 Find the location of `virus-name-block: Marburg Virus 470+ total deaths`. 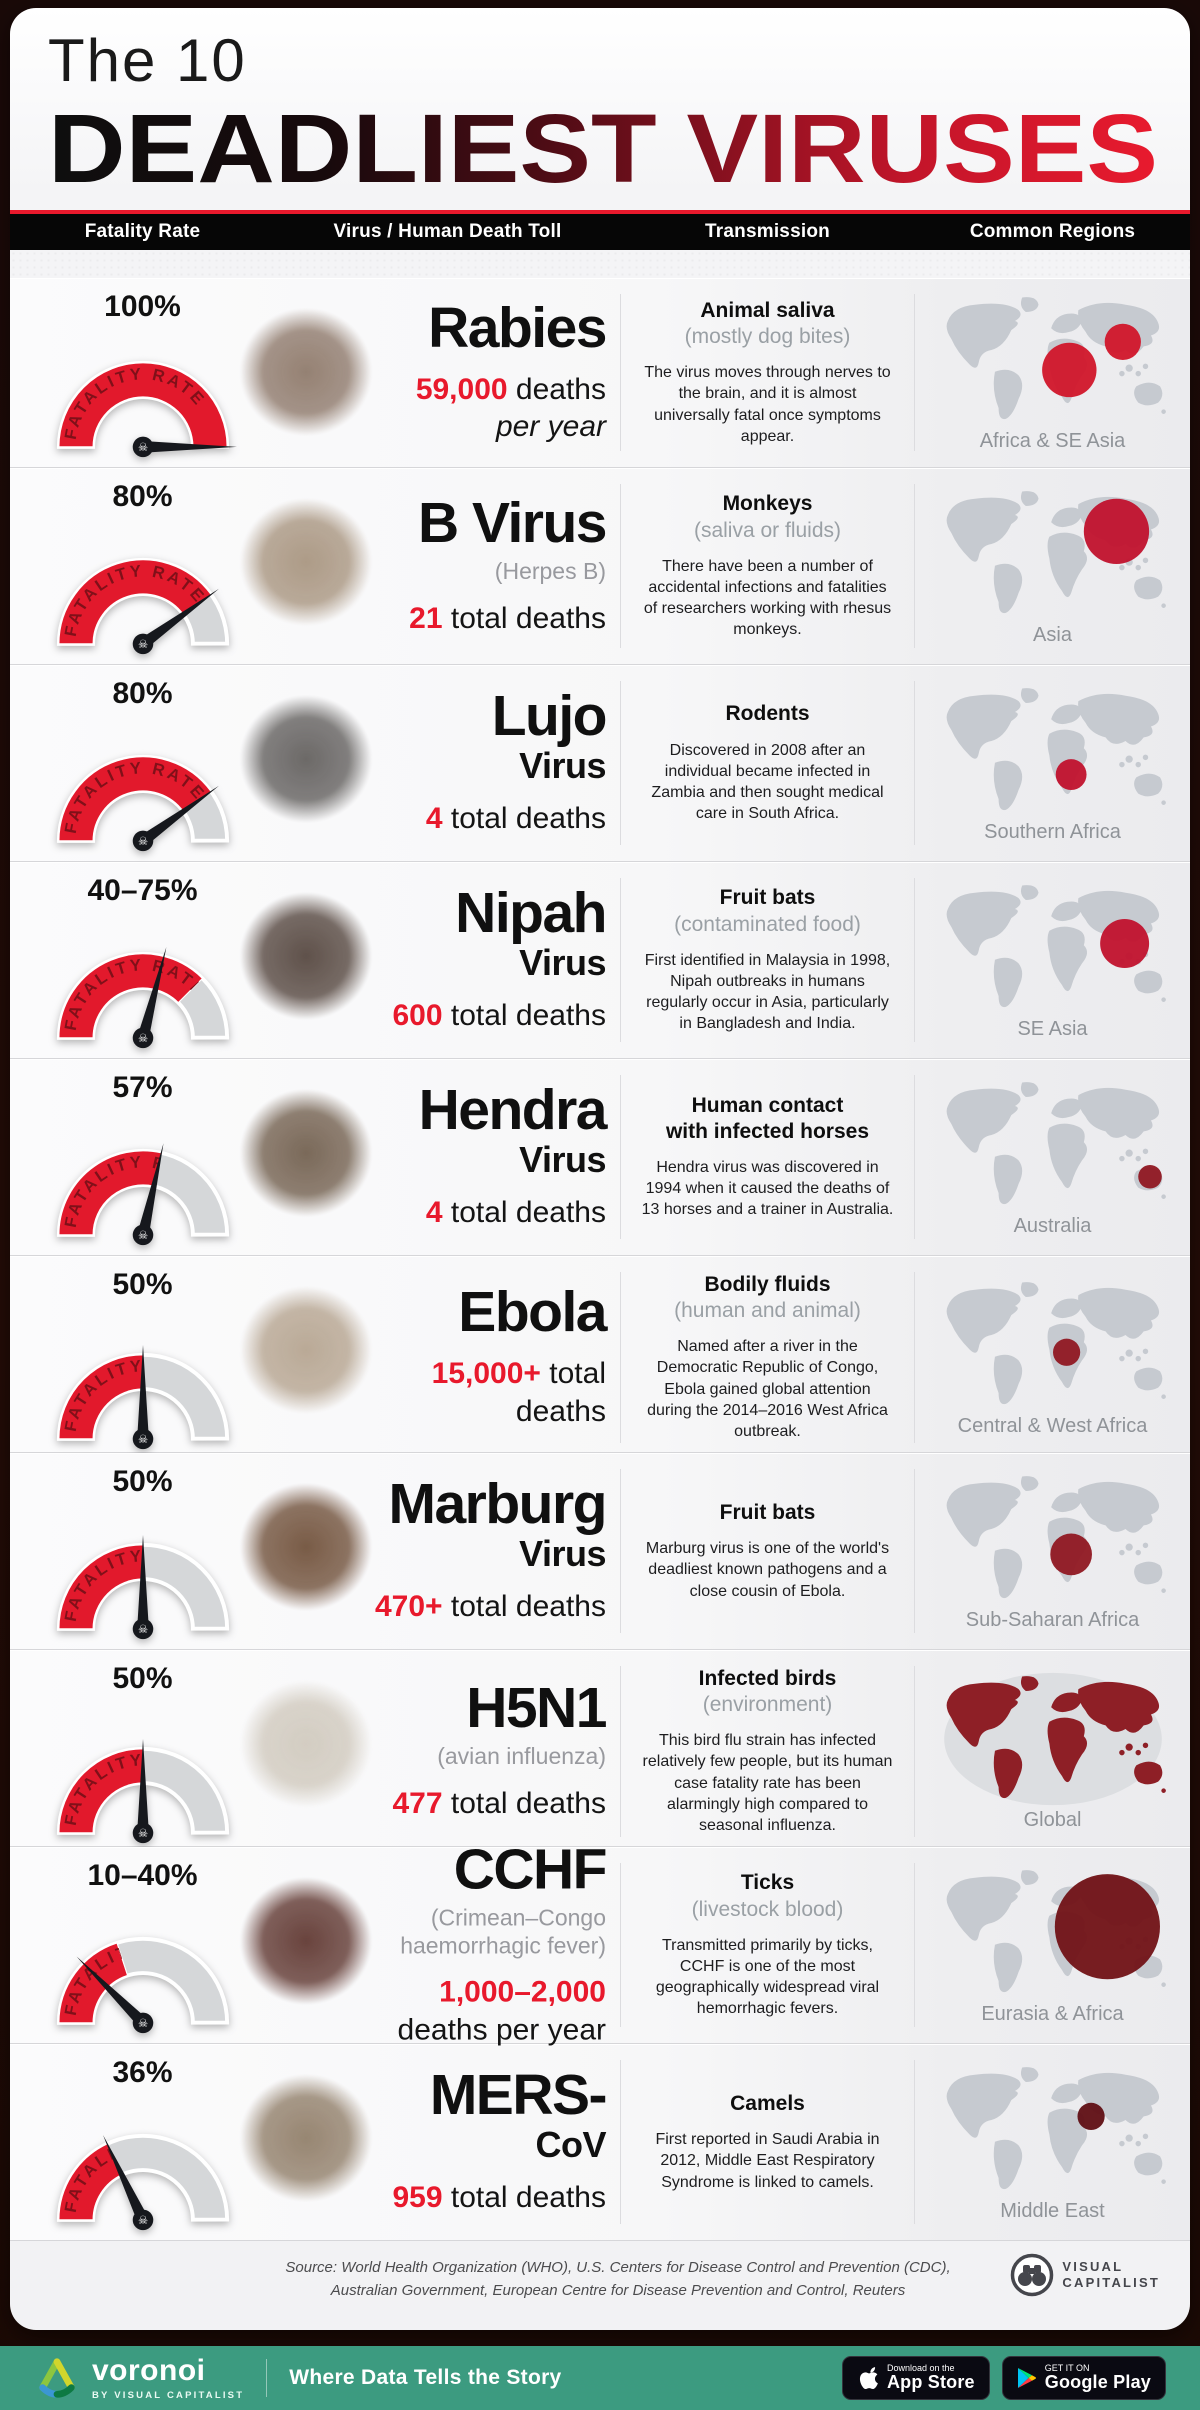

virus-name-block: Marburg Virus 470+ total deaths is located at coordinates (491, 1551).